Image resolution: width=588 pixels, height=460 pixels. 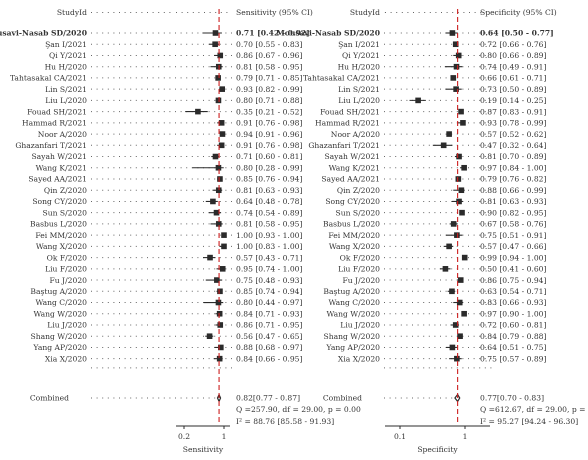 What do you see at coordinates (361, 55) in the screenshot?
I see `study-name: Qi Y/2021` at bounding box center [361, 55].